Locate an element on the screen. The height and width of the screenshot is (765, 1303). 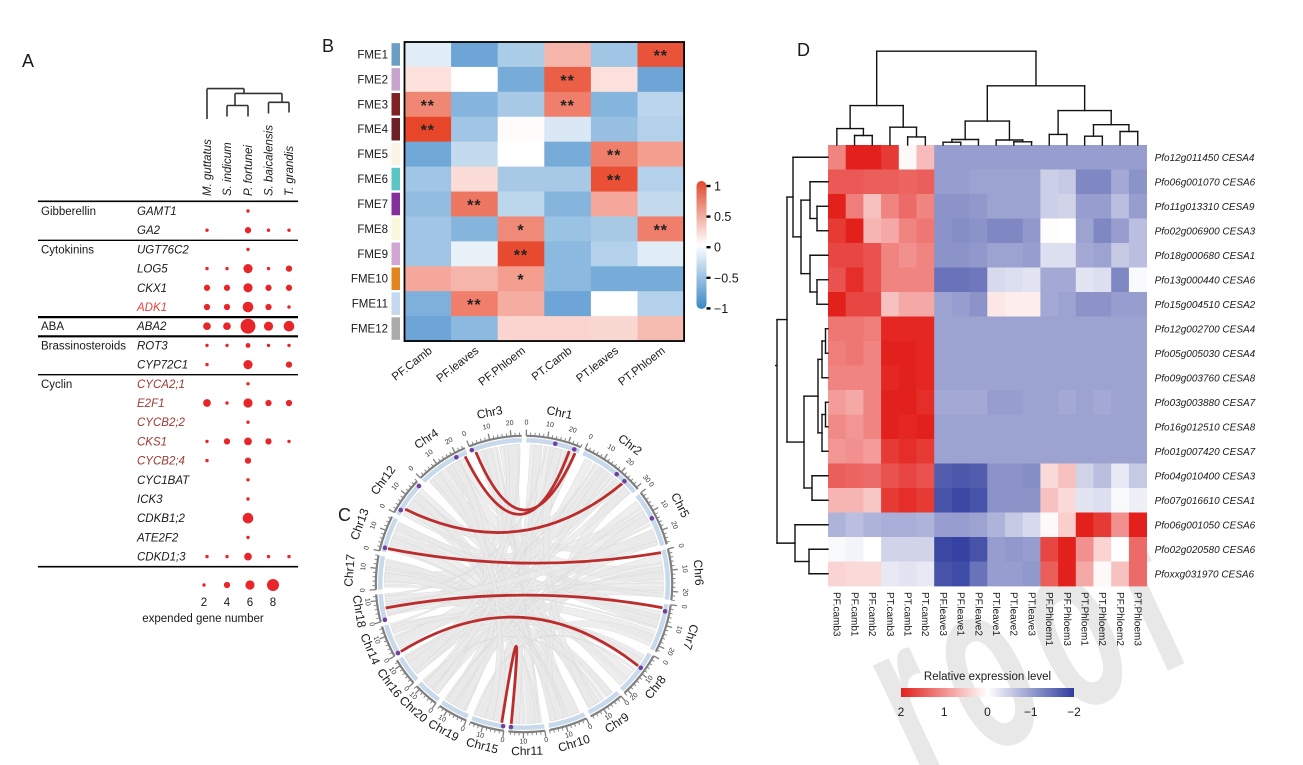
gene-row-label: Pfo06g001050 CESA6 is located at coordinates (1205, 525).